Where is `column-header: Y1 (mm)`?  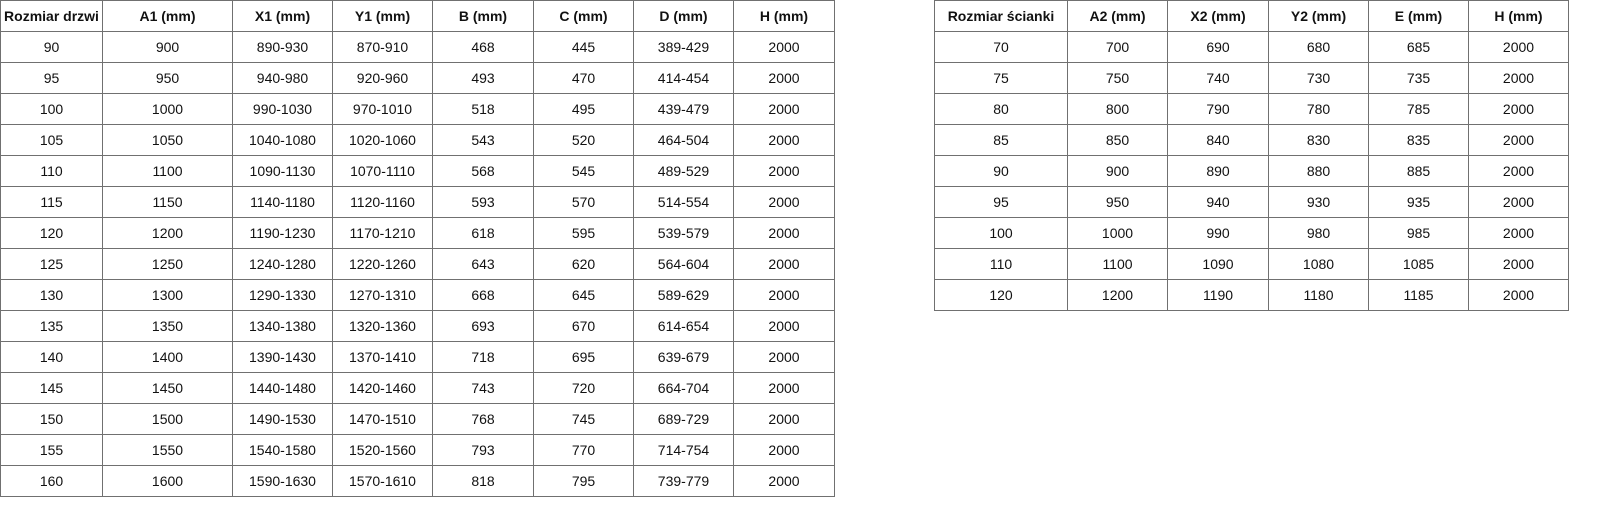 column-header: Y1 (mm) is located at coordinates (382, 16).